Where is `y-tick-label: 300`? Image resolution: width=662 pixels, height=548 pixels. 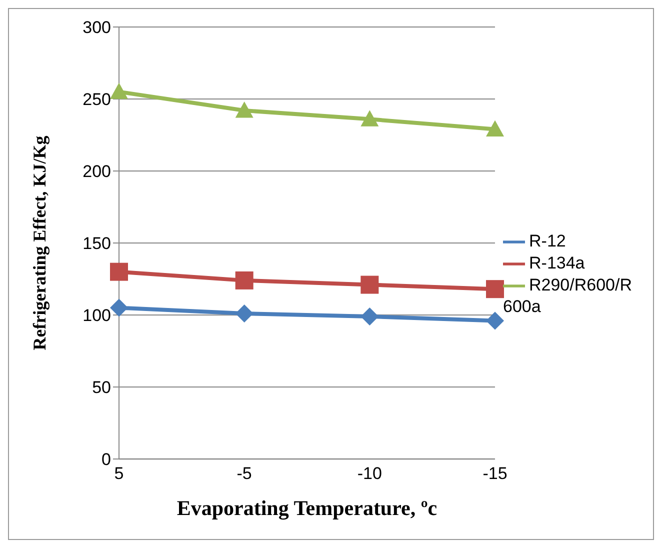
y-tick-label: 300 is located at coordinates (96, 28).